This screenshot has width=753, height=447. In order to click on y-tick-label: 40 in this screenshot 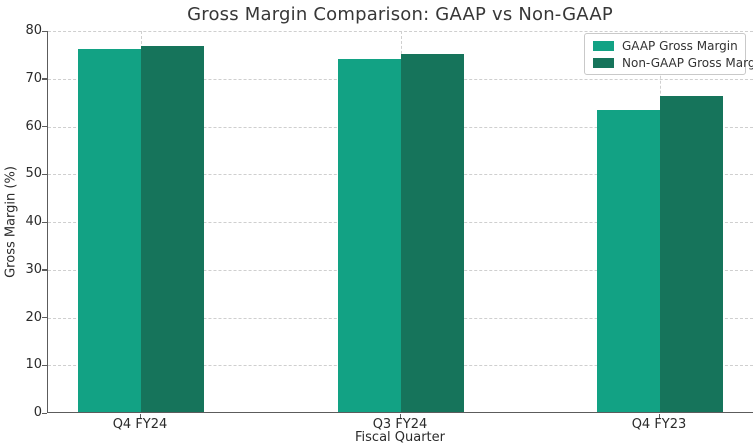, I will do `click(33, 221)`.